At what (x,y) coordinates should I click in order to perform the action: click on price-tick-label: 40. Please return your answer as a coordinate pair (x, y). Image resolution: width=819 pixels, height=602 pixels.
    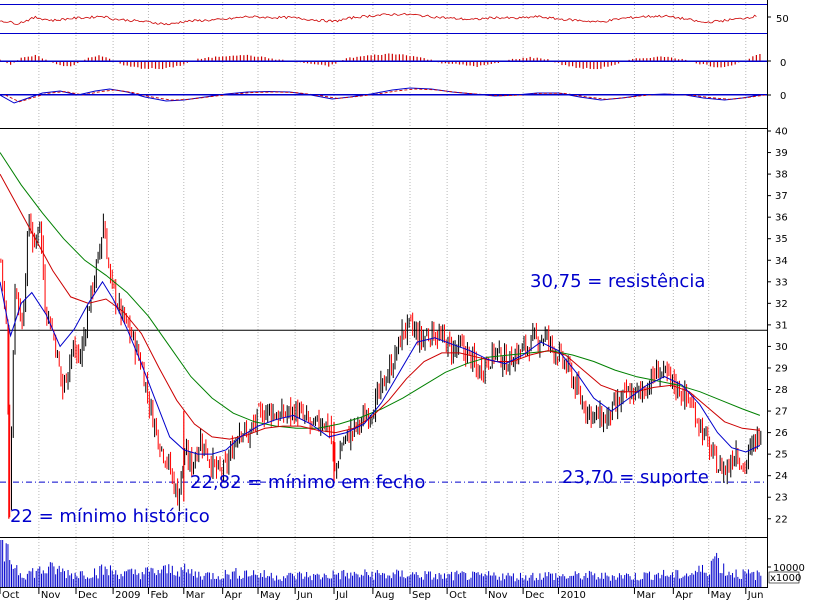
    Looking at the image, I should click on (781, 132).